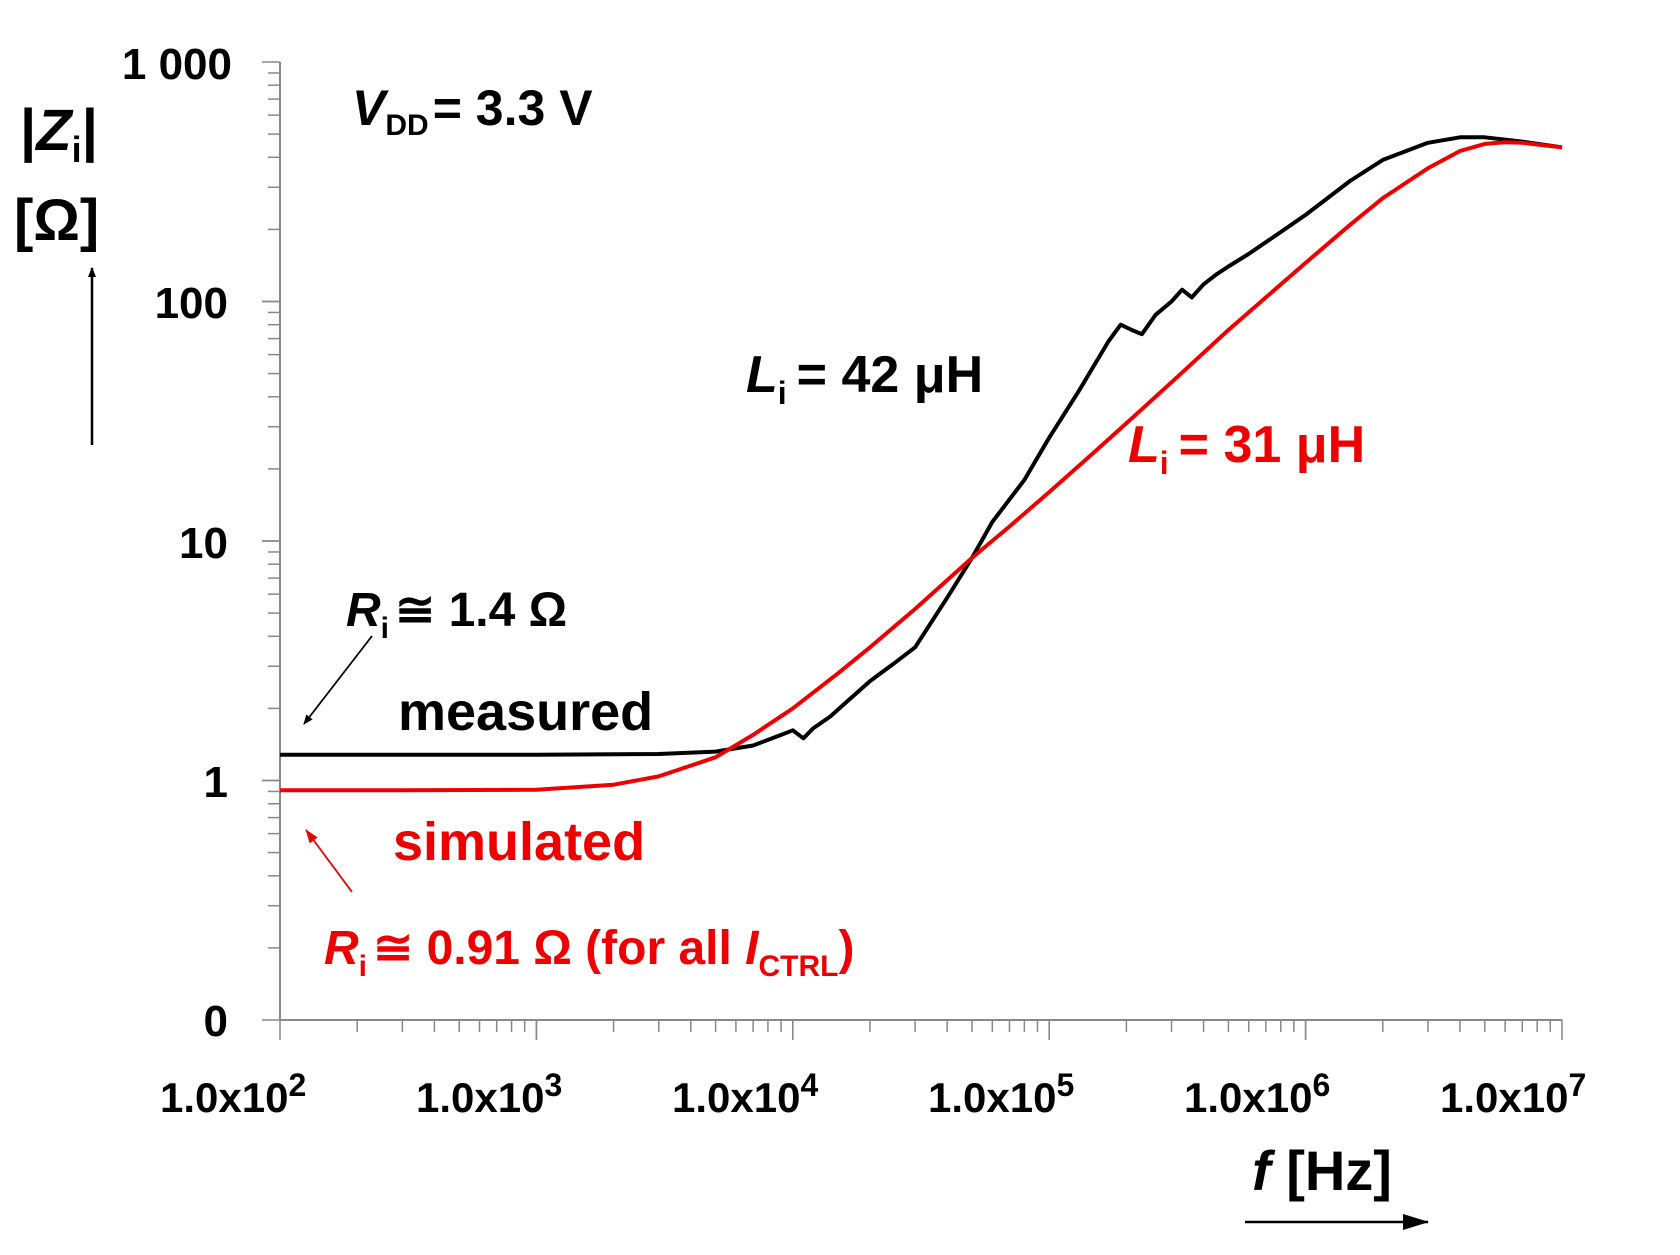 The width and height of the screenshot is (1680, 1255). I want to click on y-axis-label-unit: [Ω], so click(56, 220).